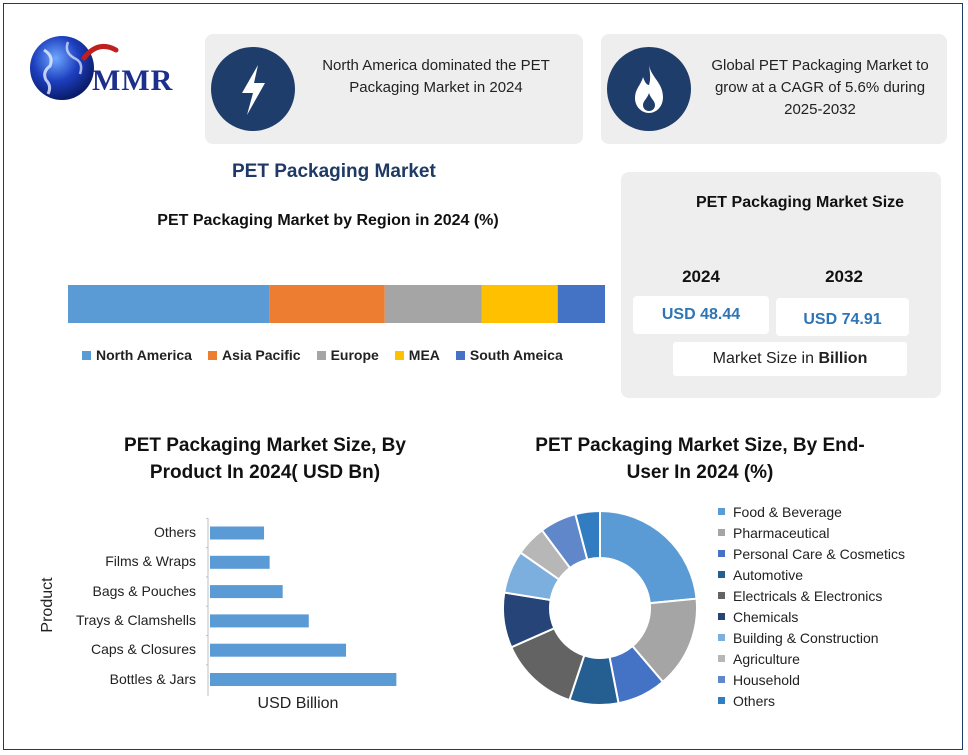 The height and width of the screenshot is (755, 968). I want to click on region-legend-item-north-america: North America, so click(137, 355).